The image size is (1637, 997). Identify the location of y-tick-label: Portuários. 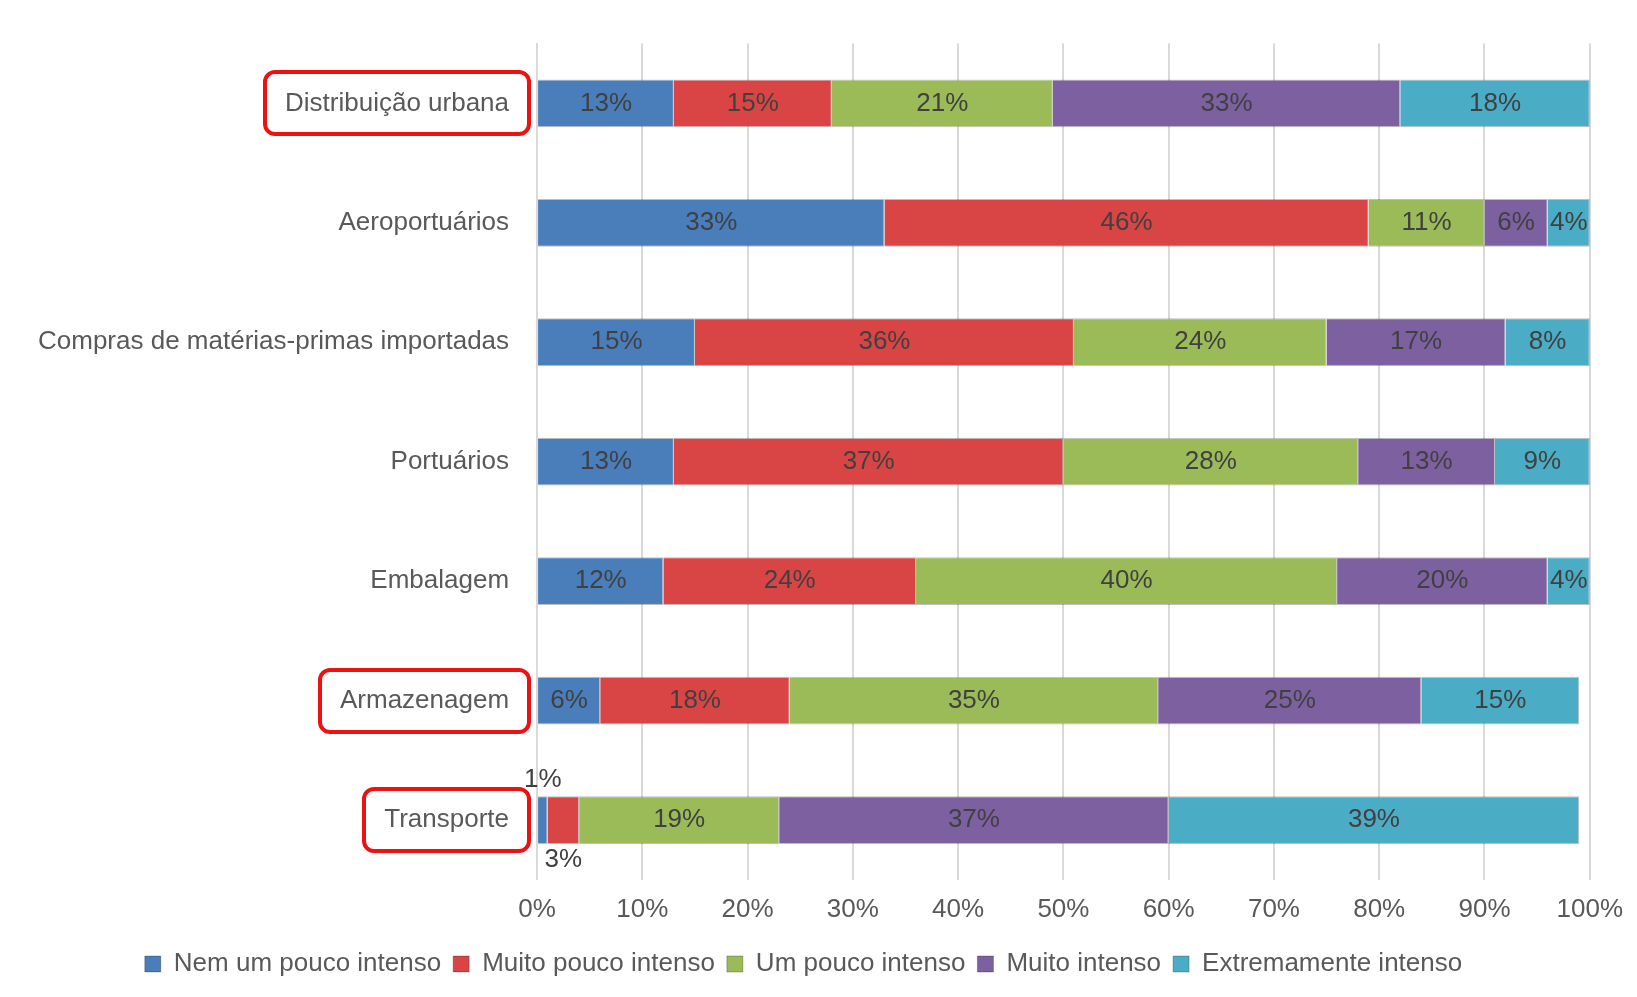
(450, 459).